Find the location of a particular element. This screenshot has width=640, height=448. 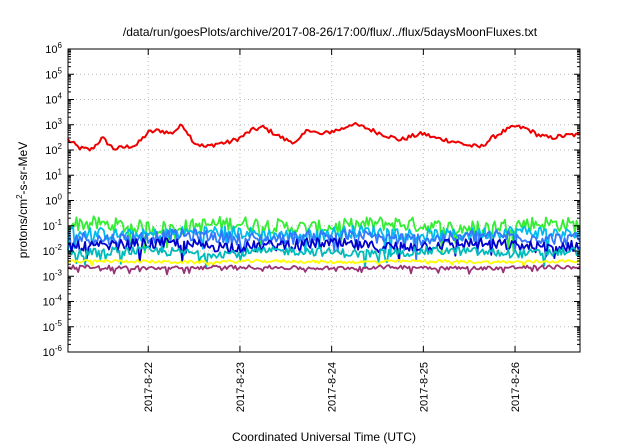

y-tick-label: 10⁻⁶ is located at coordinates (53, 351).